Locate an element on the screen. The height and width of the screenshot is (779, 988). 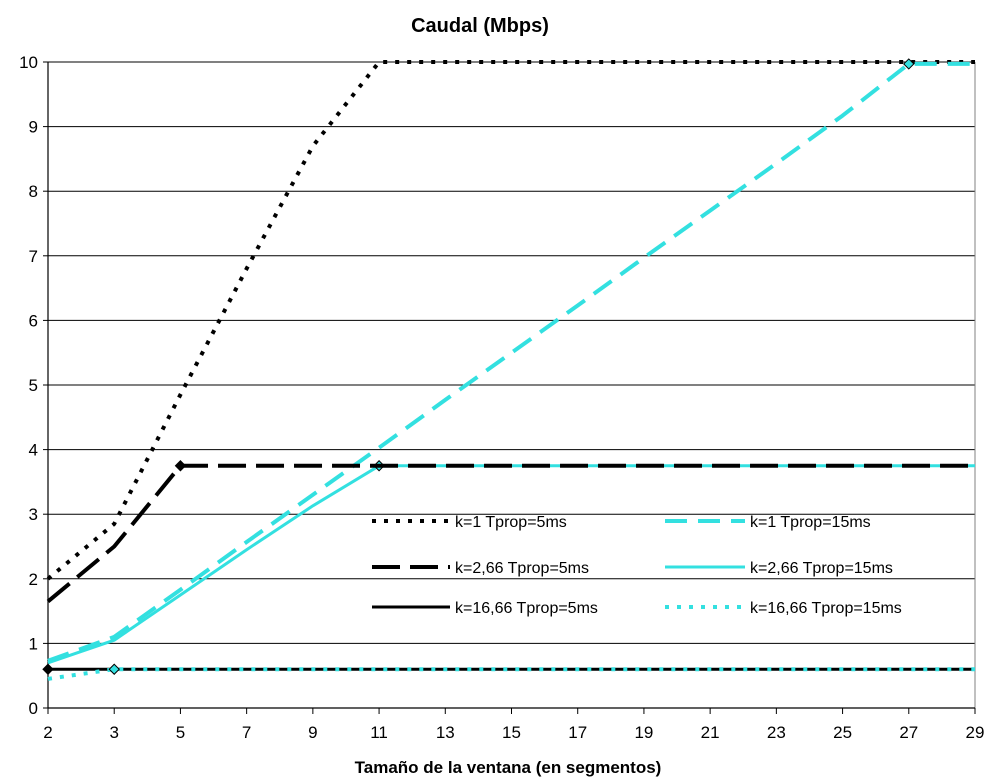
legend-label: k=2,66 Tprop=5ms is located at coordinates (522, 568).